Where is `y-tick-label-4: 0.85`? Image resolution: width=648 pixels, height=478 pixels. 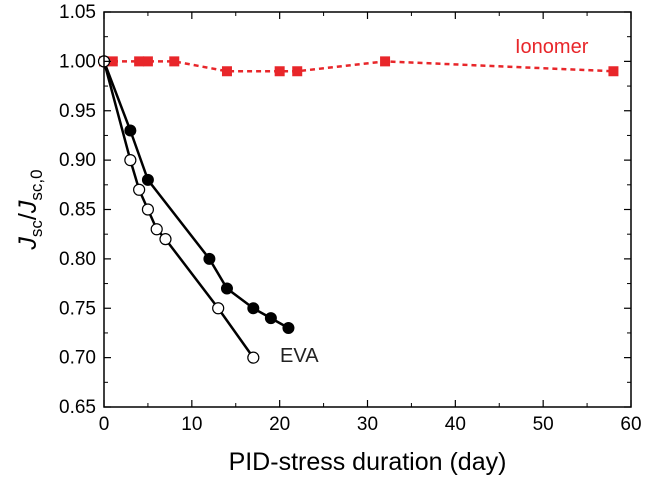 y-tick-label-4: 0.85 is located at coordinates (77, 210).